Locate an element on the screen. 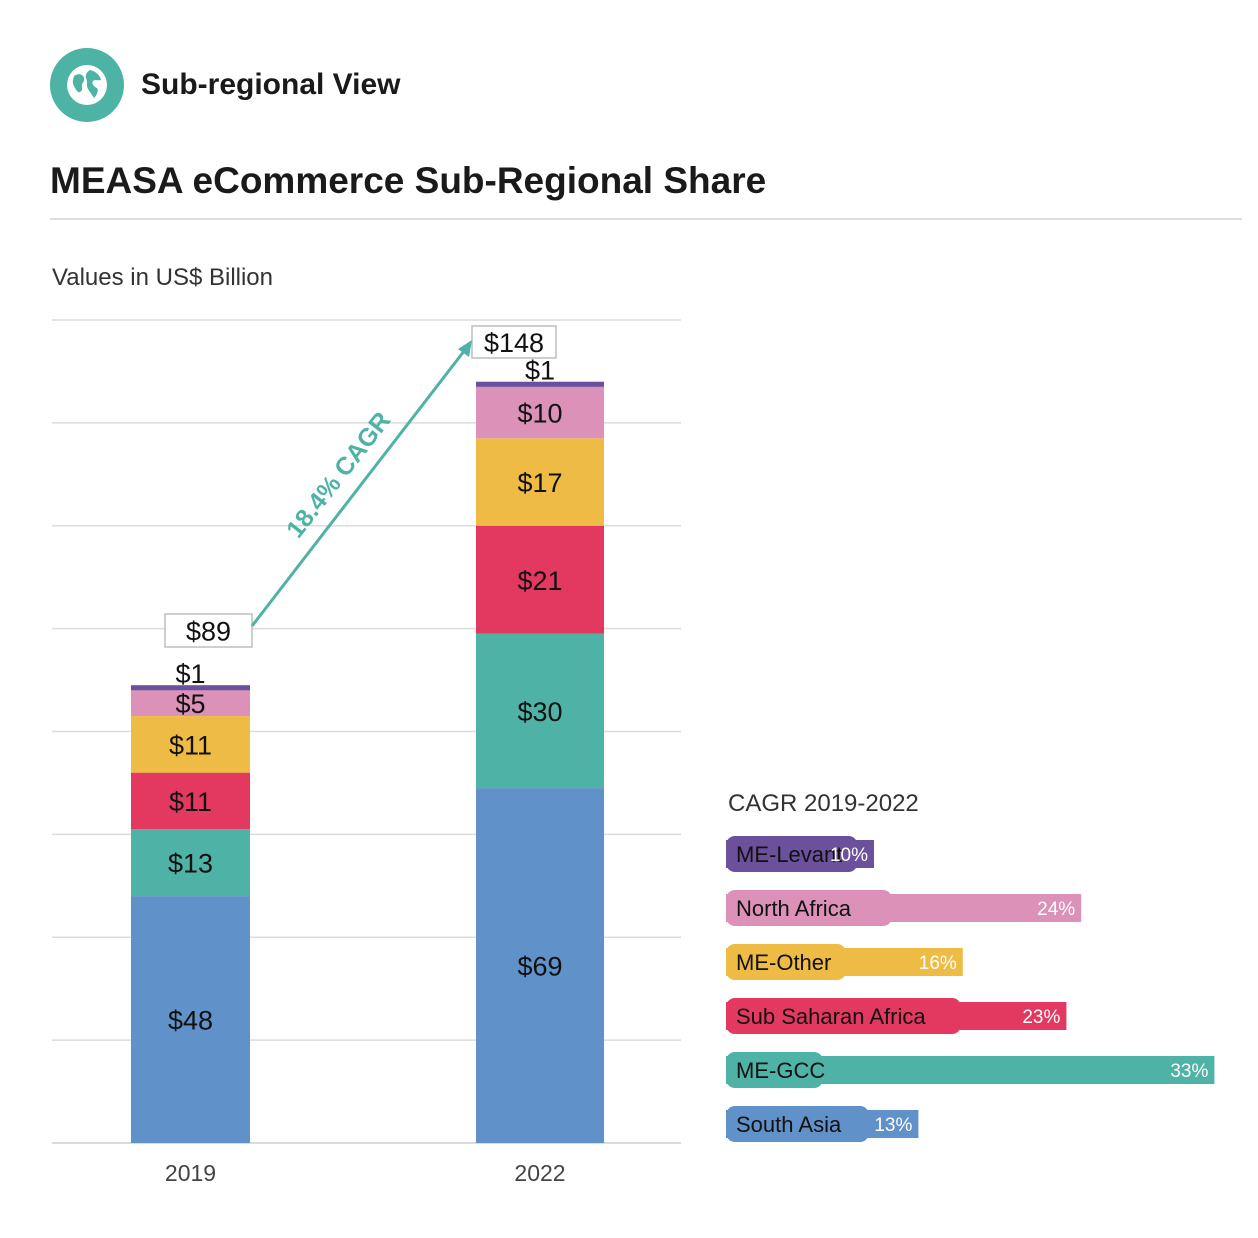 The image size is (1258, 1238). section-title: Sub-regional View is located at coordinates (271, 84).